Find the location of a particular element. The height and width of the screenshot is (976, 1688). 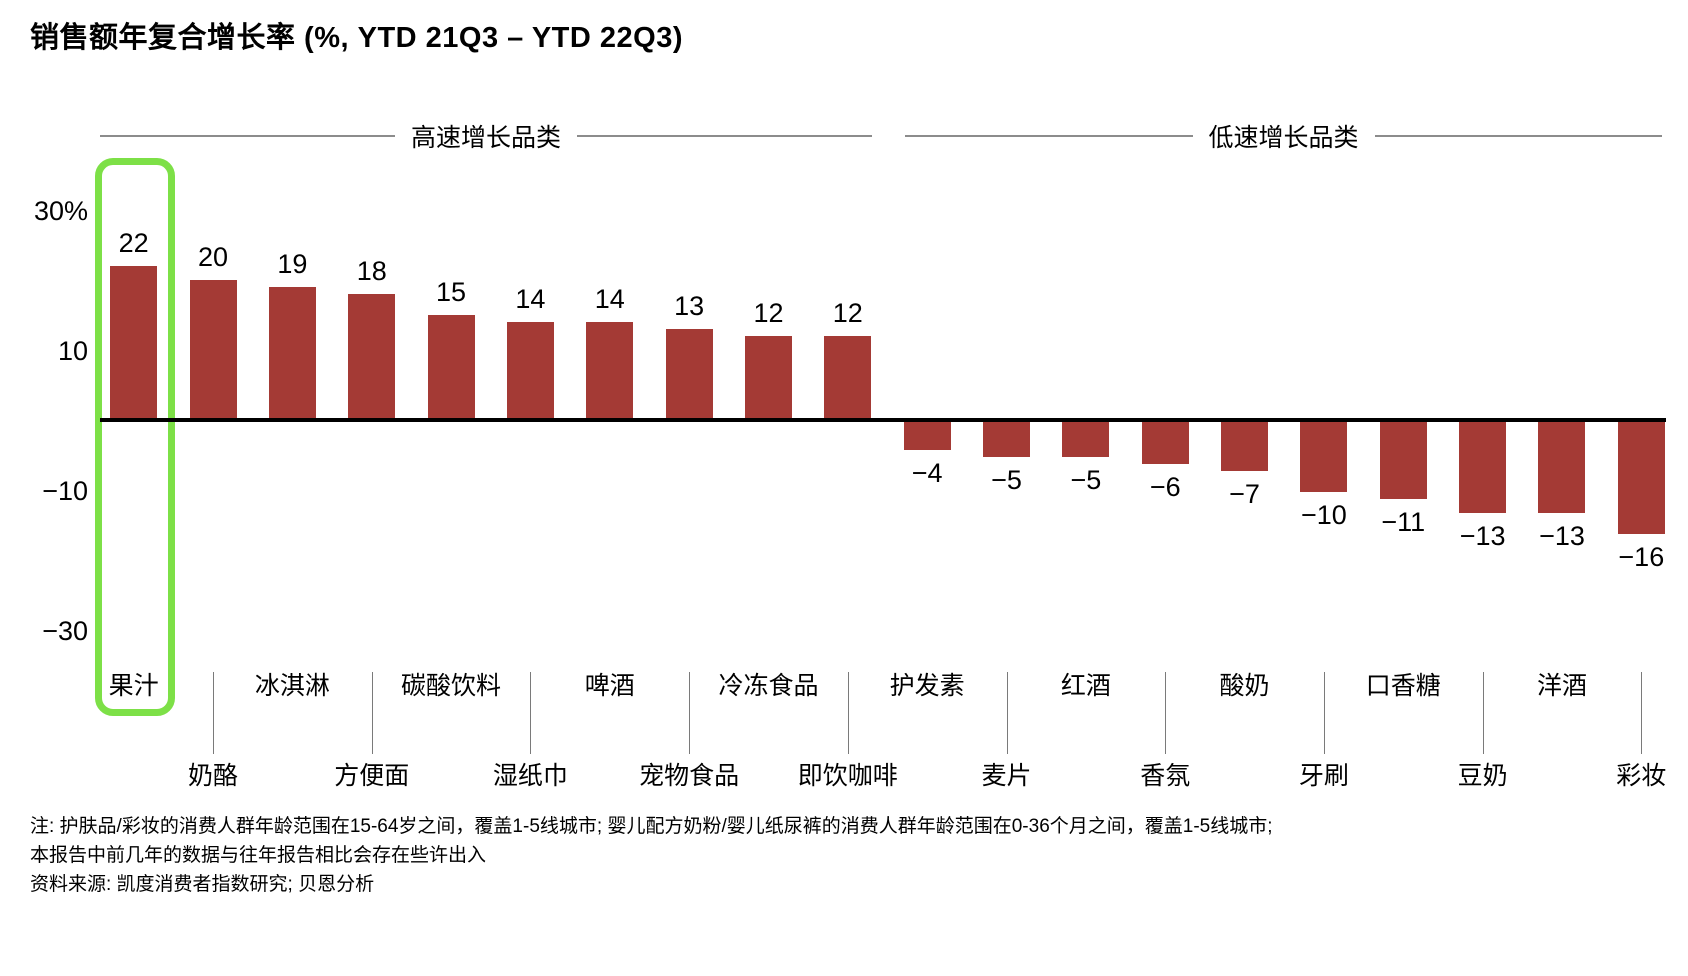

category-label: 护发素 is located at coordinates (927, 686).